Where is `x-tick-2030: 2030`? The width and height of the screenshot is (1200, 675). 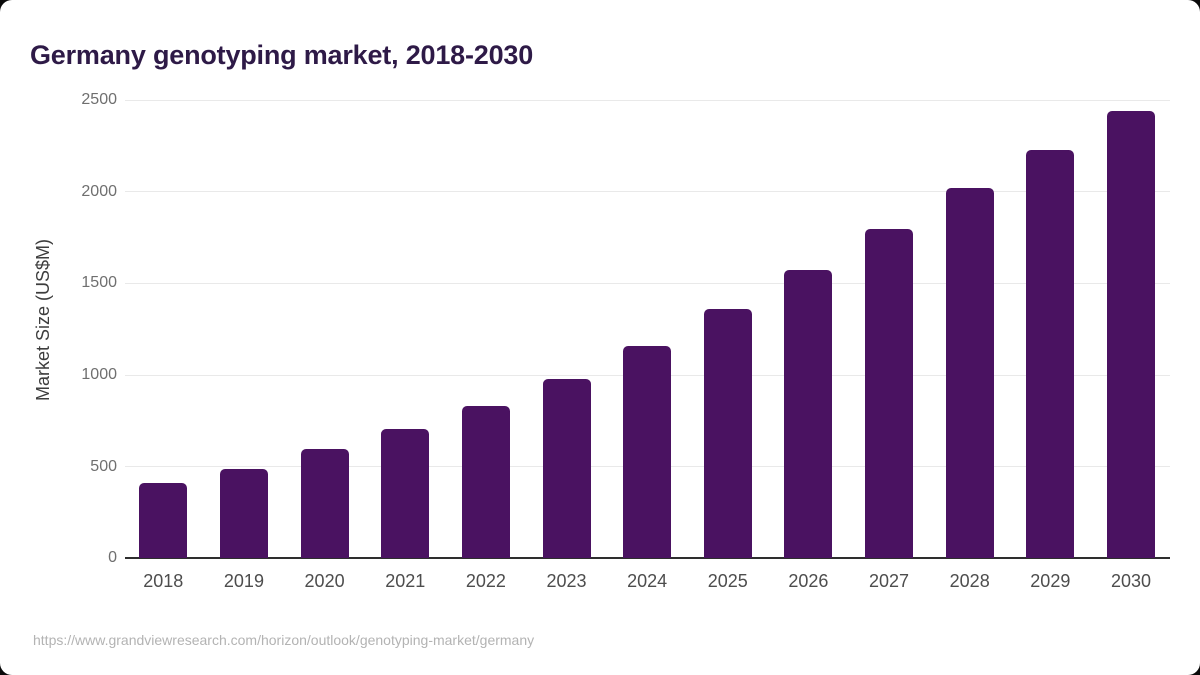 x-tick-2030: 2030 is located at coordinates (1130, 581).